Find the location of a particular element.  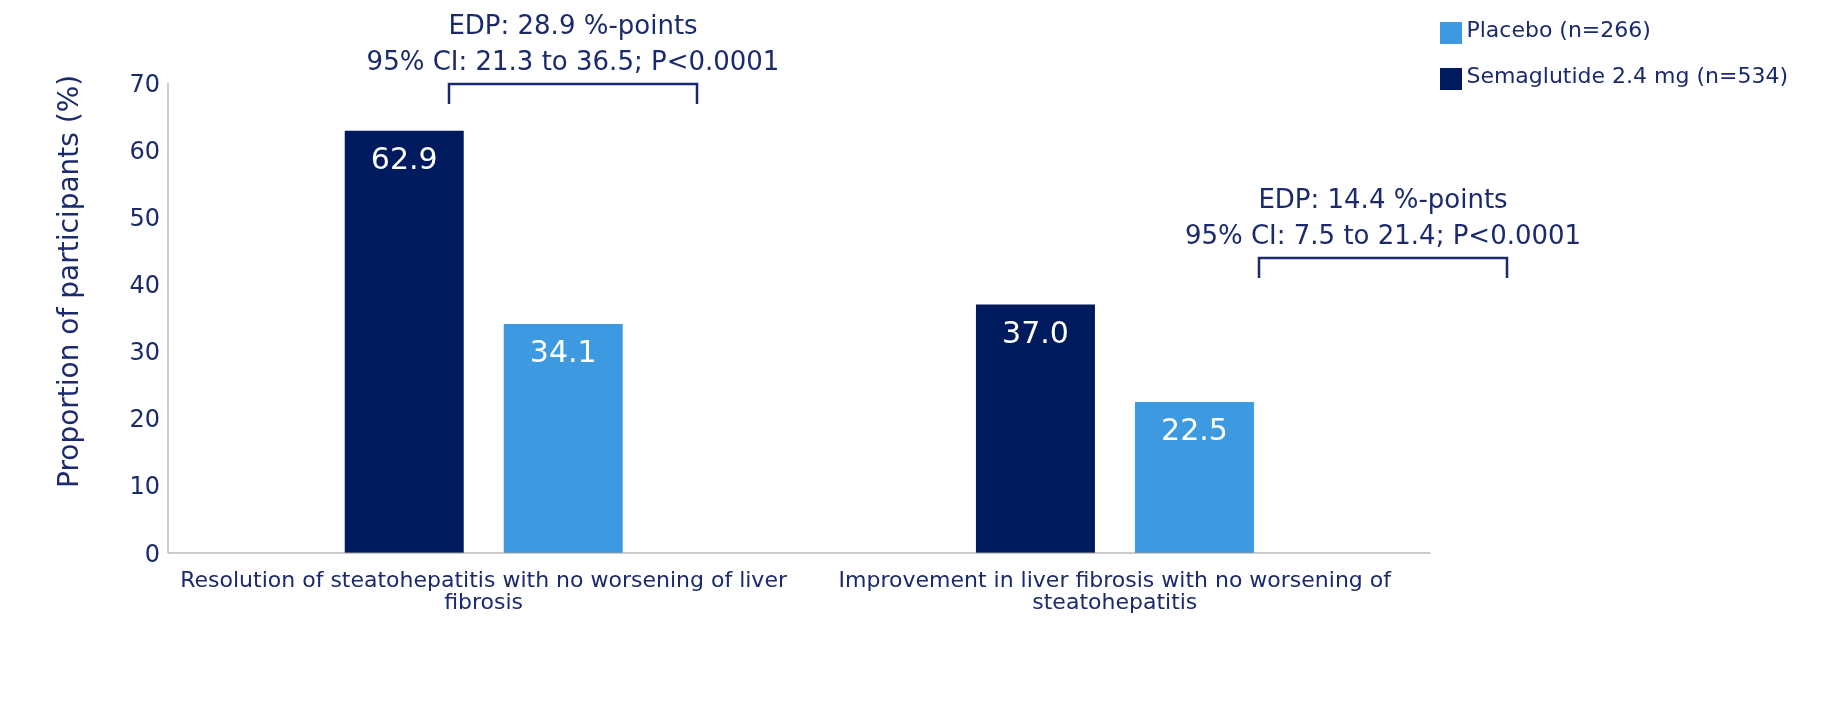

y-tick-label: 20 is located at coordinates (144, 419).